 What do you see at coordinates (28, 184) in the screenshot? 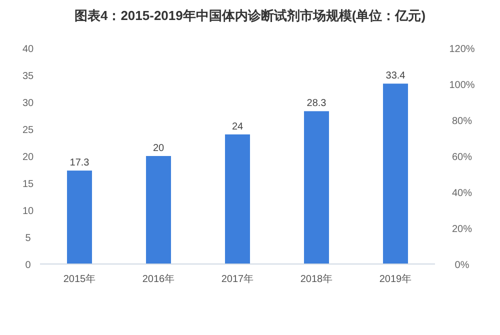
I see `y-tick-label: 15` at bounding box center [28, 184].